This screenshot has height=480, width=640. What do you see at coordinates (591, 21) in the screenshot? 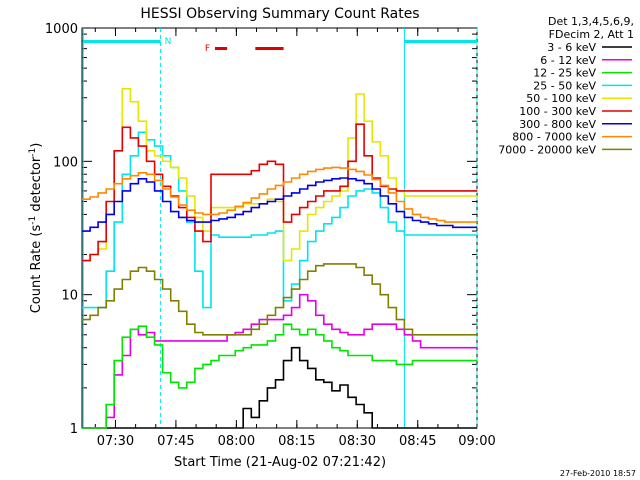
I see `legend-header-1: Det 1,3,4,5,6,9,` at bounding box center [591, 21].